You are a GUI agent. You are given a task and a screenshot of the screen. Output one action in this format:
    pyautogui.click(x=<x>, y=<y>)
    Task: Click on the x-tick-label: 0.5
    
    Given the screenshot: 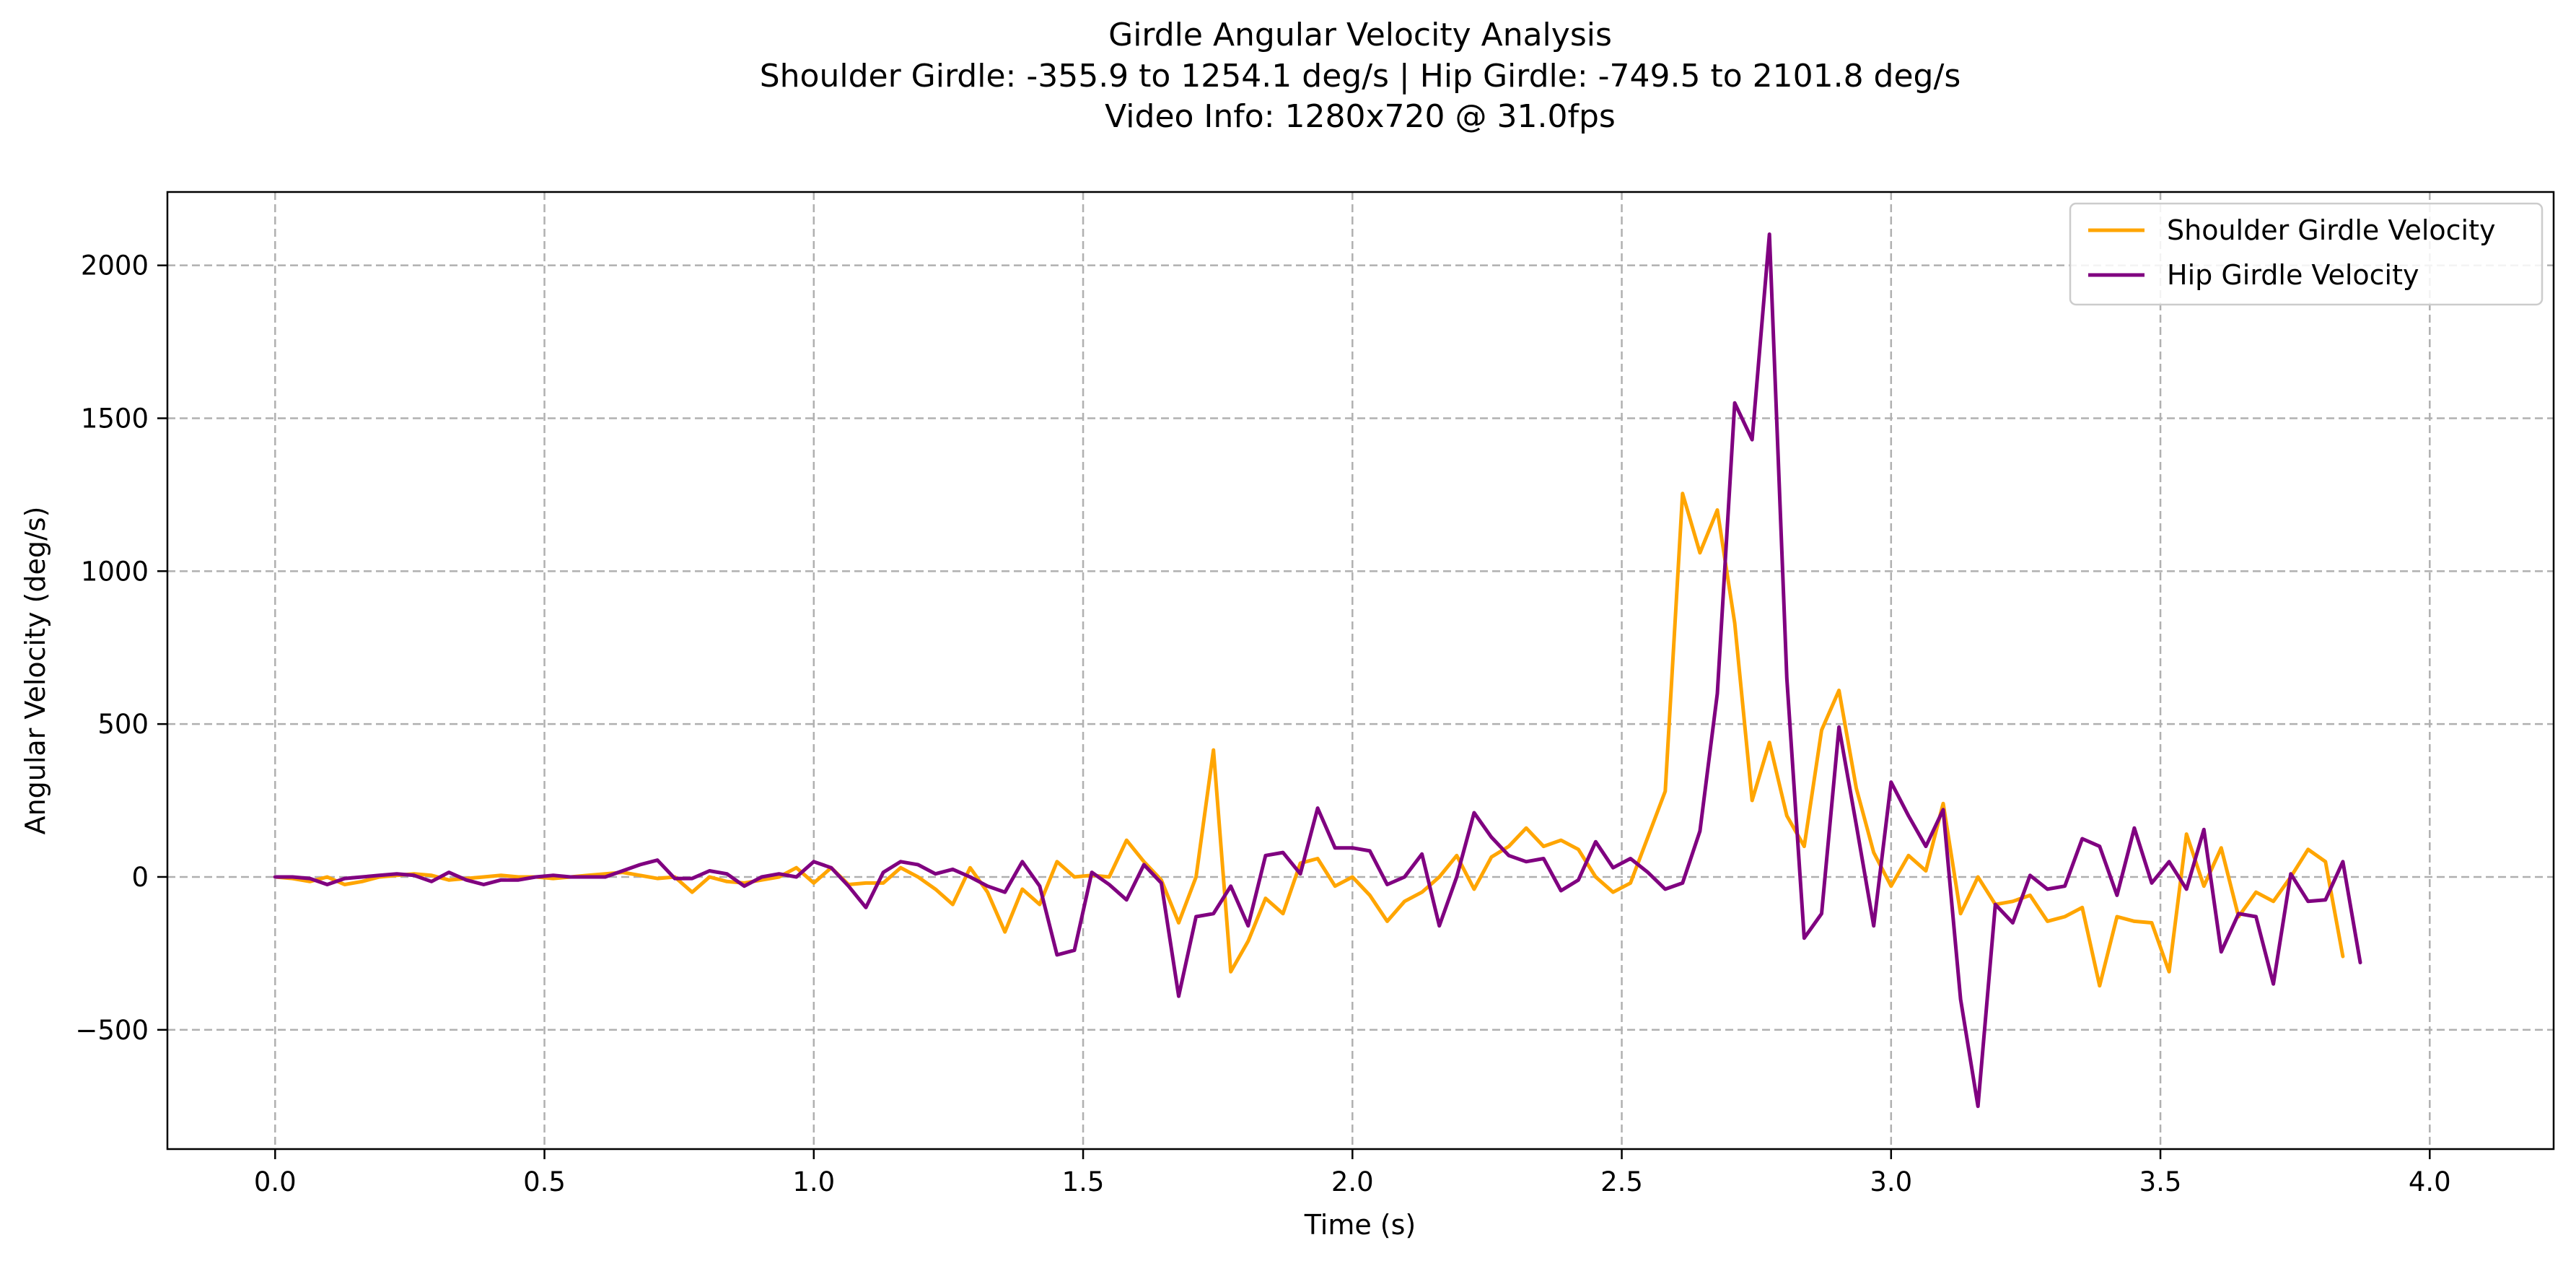 What is the action you would take?
    pyautogui.click(x=544, y=1181)
    